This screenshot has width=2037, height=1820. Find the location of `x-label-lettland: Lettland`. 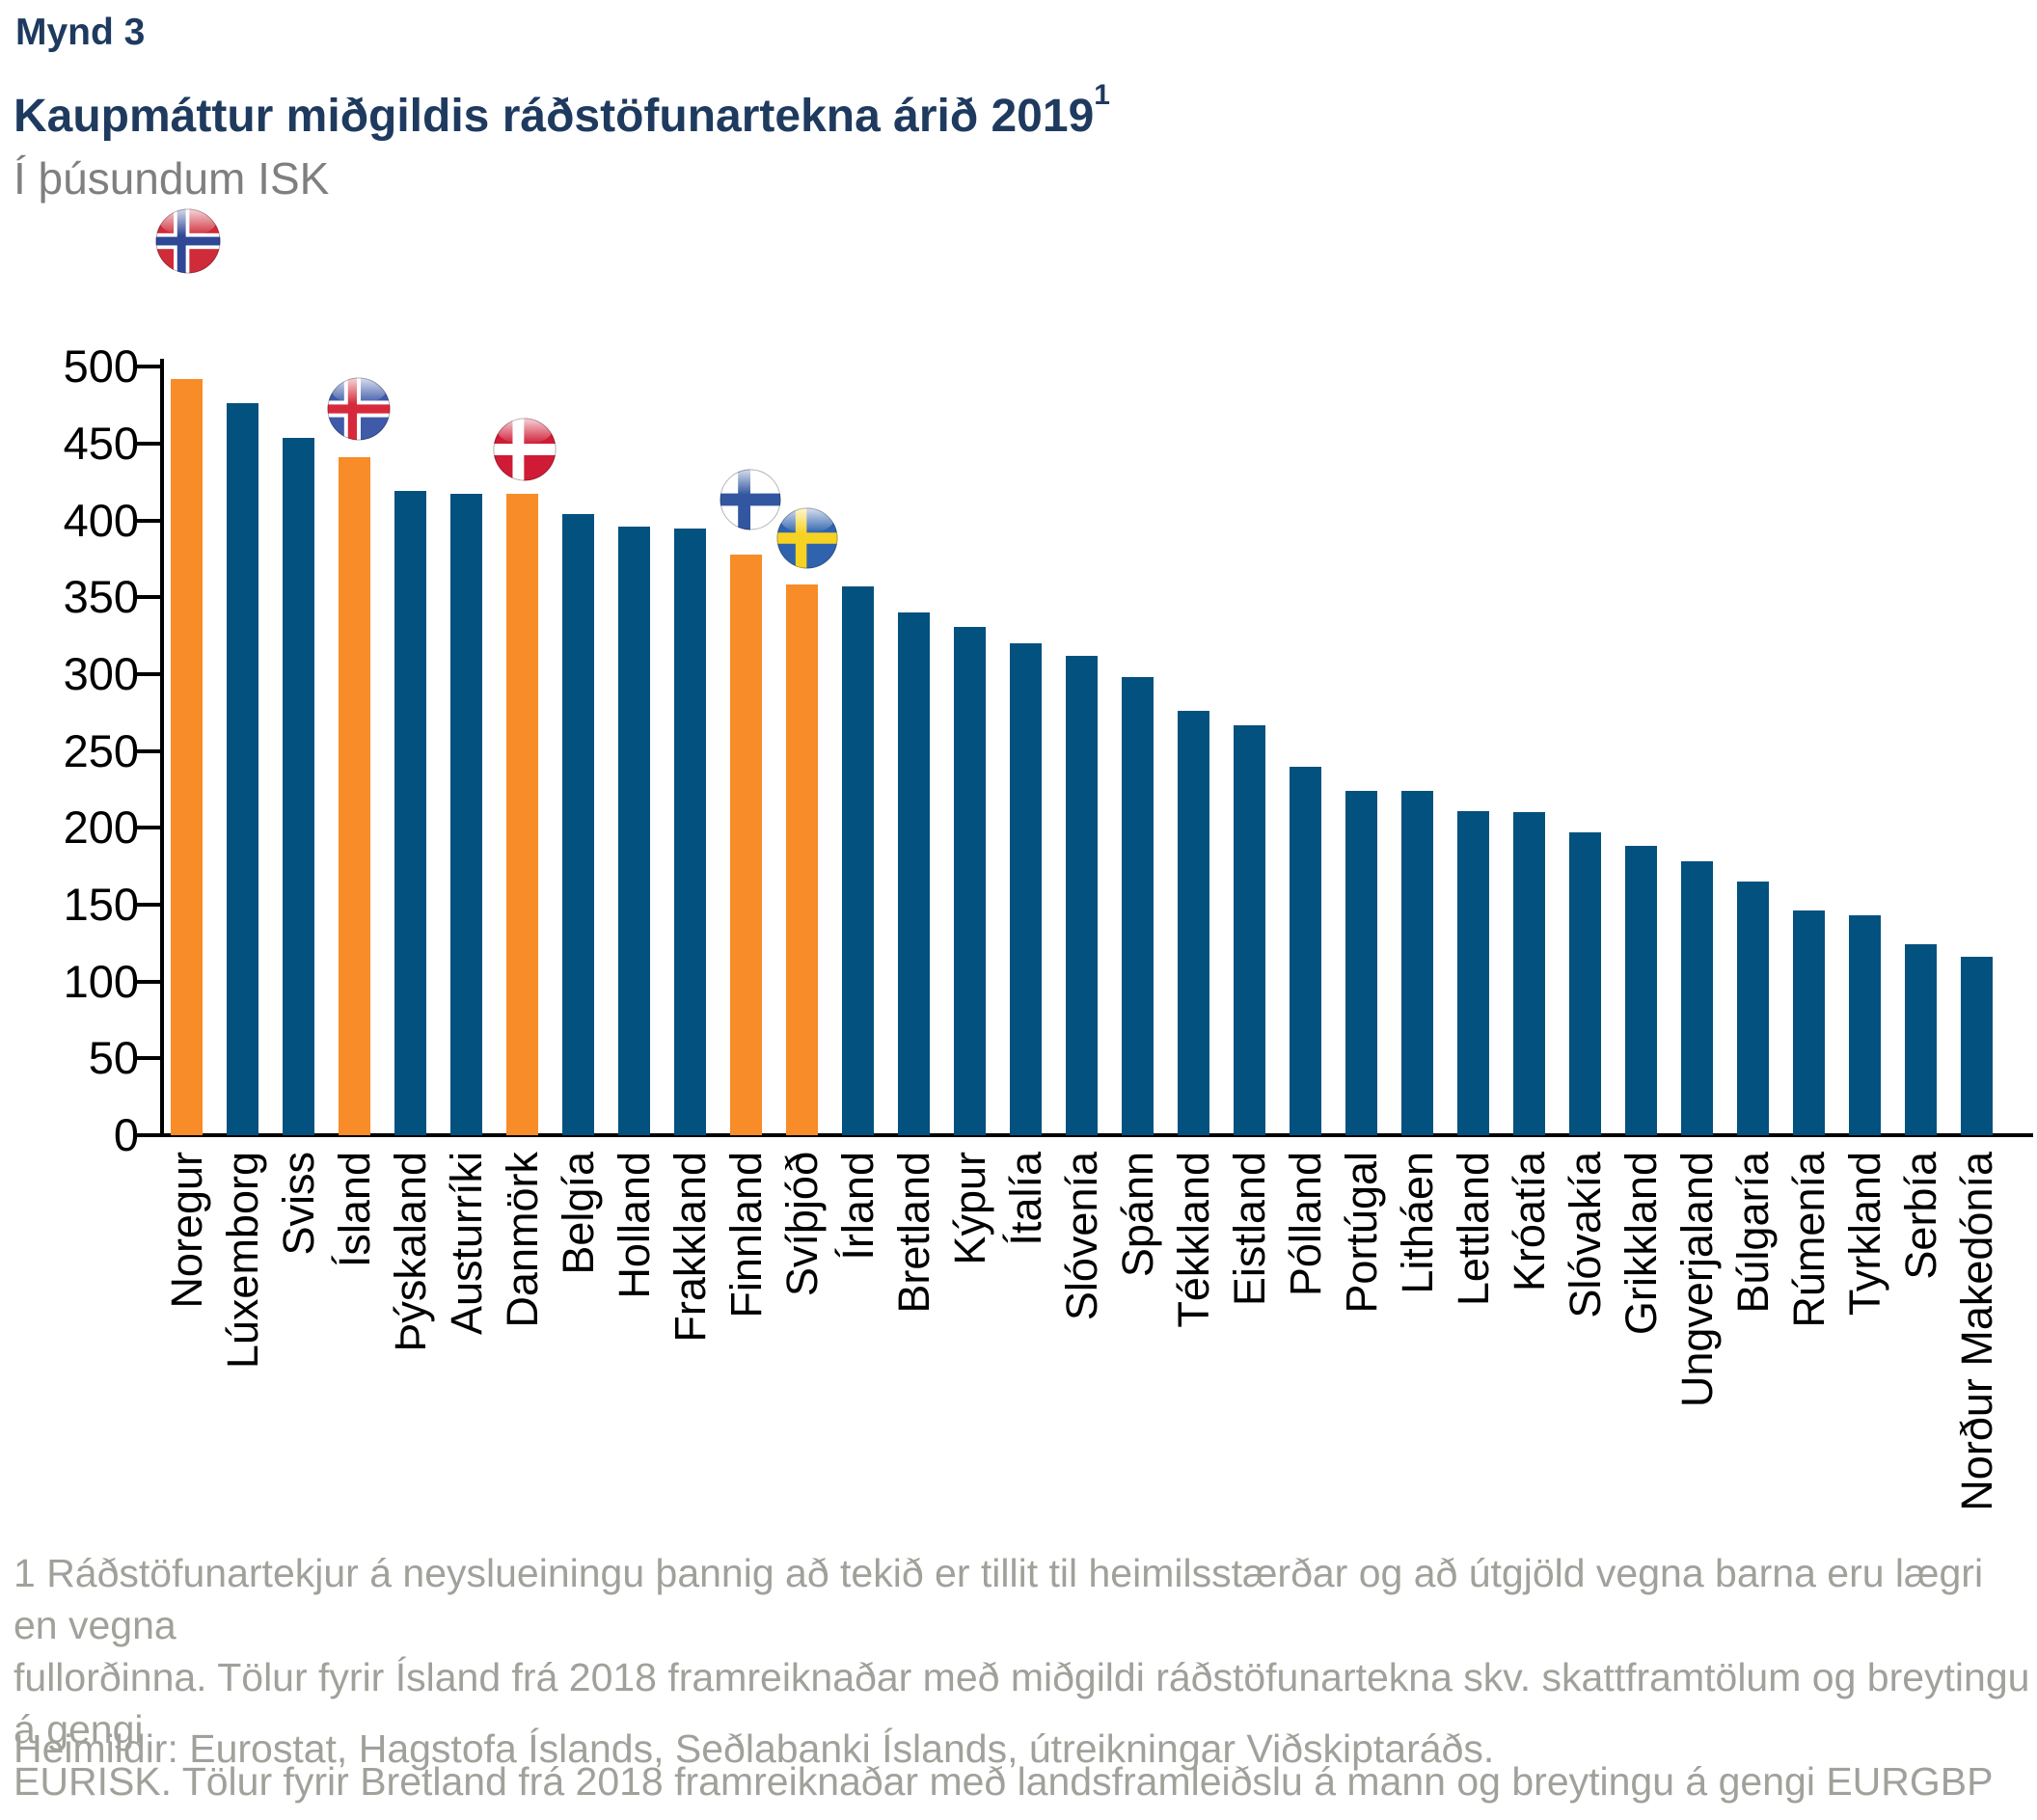

x-label-lettland: Lettland is located at coordinates (1474, 1229).